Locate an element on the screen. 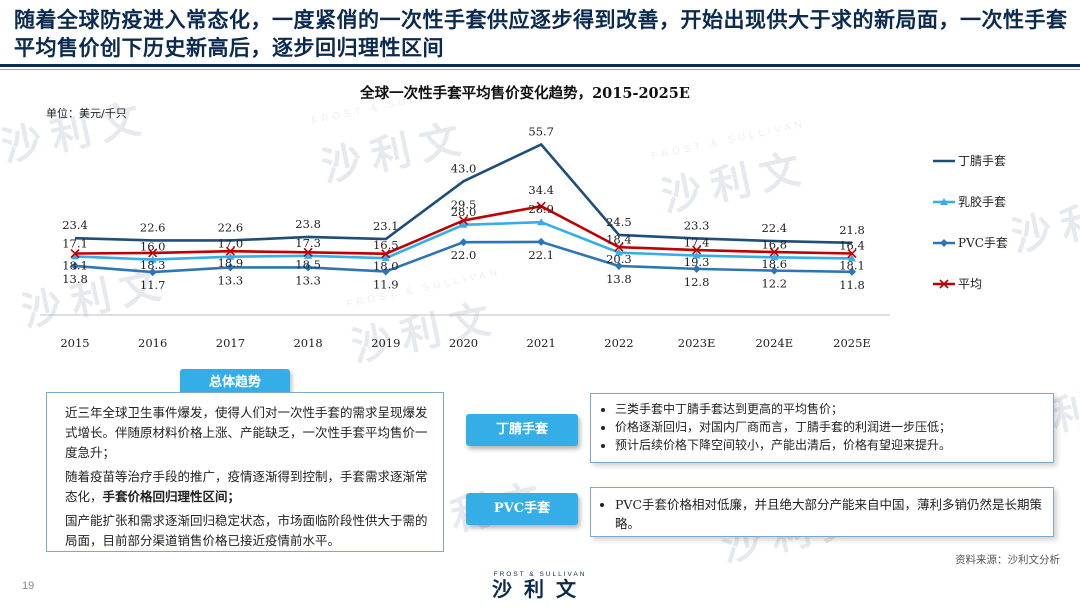 This screenshot has width=1080, height=608. data-label: 28.9 is located at coordinates (541, 209).